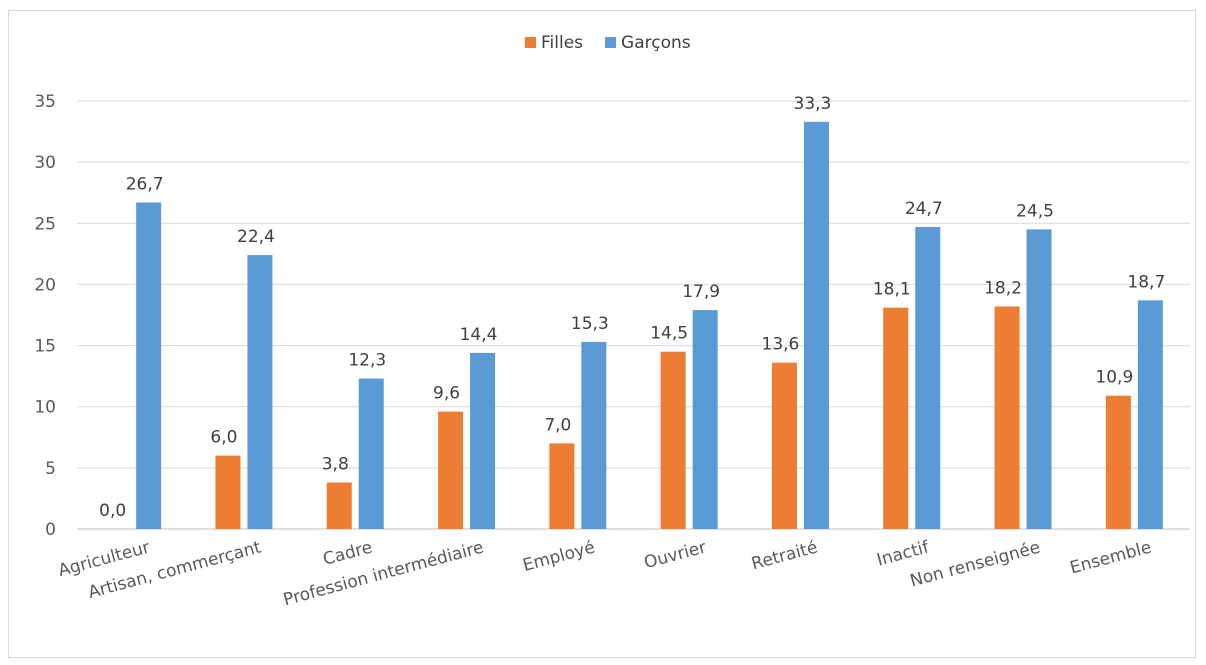 The image size is (1206, 665). I want to click on data-label: 22,4, so click(256, 237).